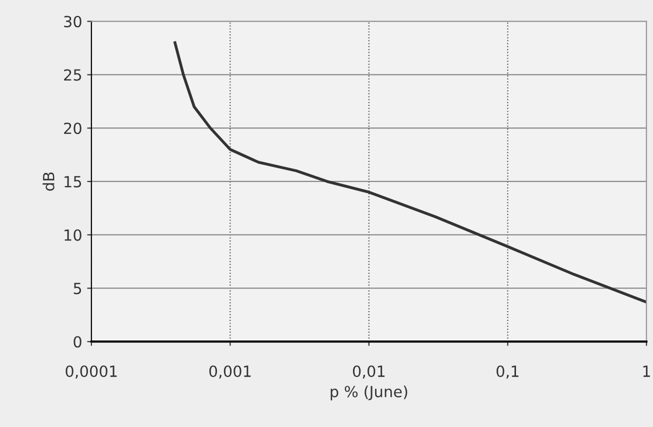 The height and width of the screenshot is (427, 653). I want to click on y-tick-label: 0, so click(78, 342).